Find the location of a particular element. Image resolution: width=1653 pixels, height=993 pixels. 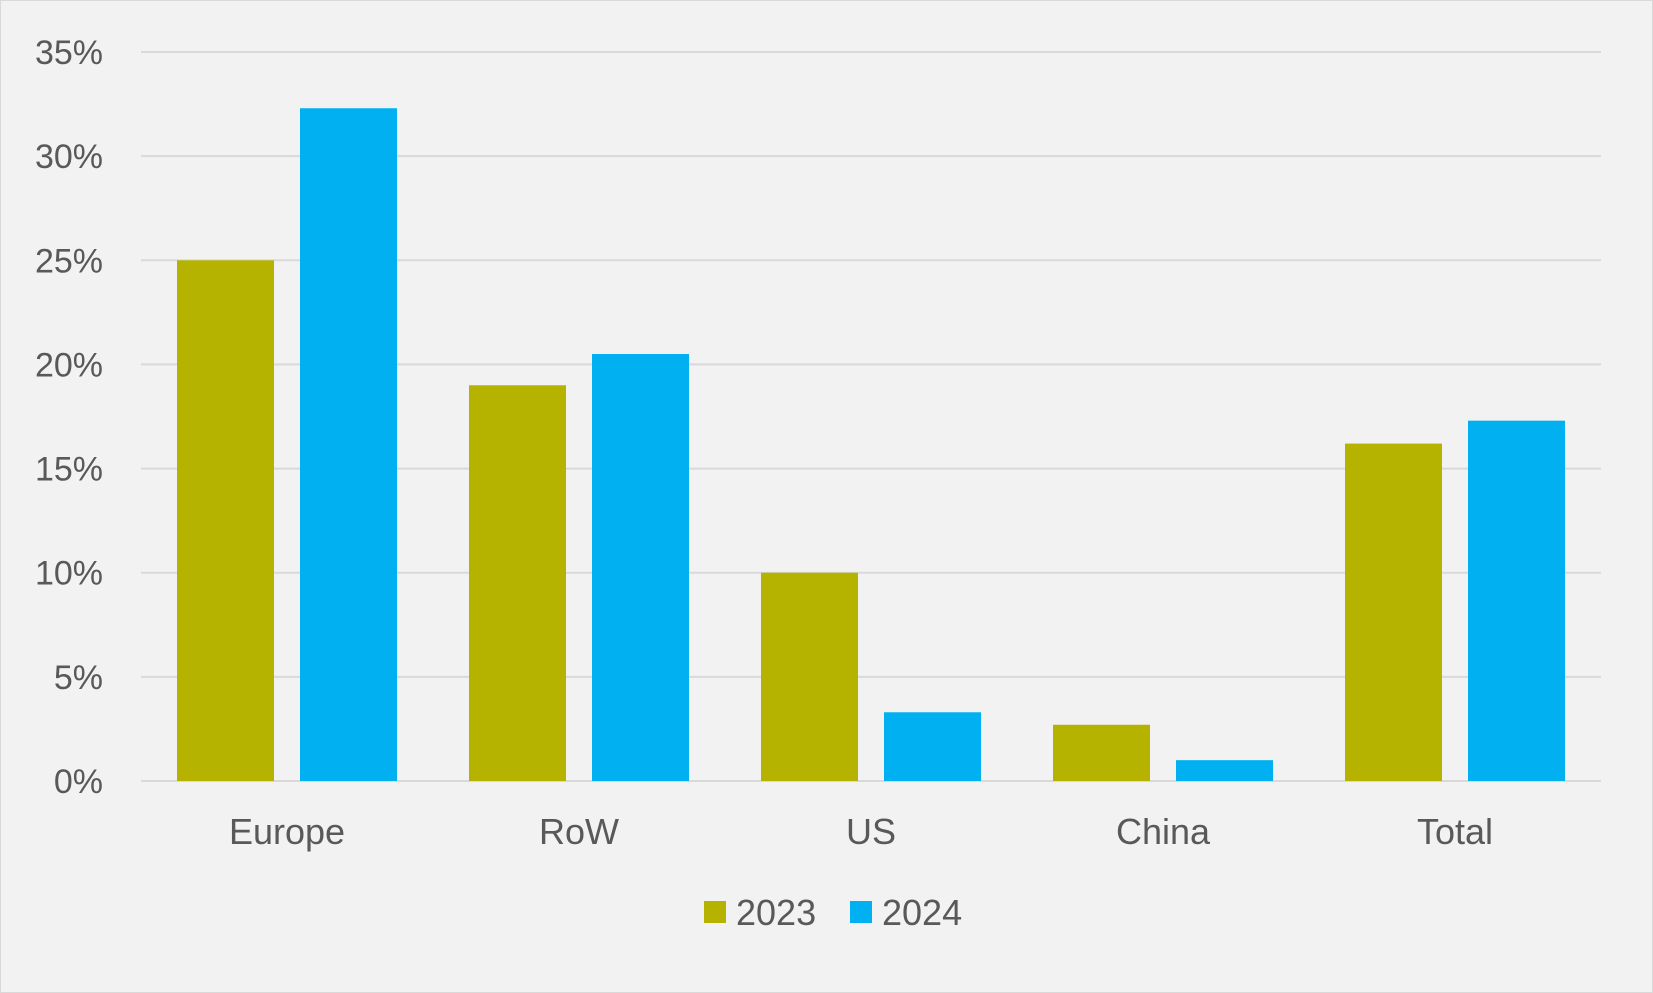

bar-china-2024 is located at coordinates (1224, 770).